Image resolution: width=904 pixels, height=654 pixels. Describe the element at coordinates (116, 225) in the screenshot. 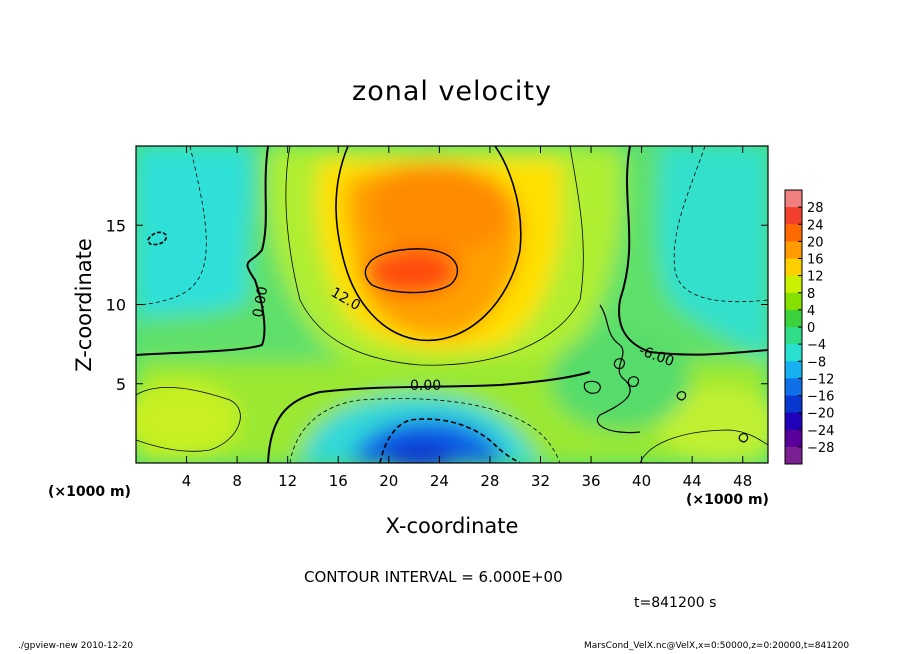

I see `y-tick-label: 15` at that location.